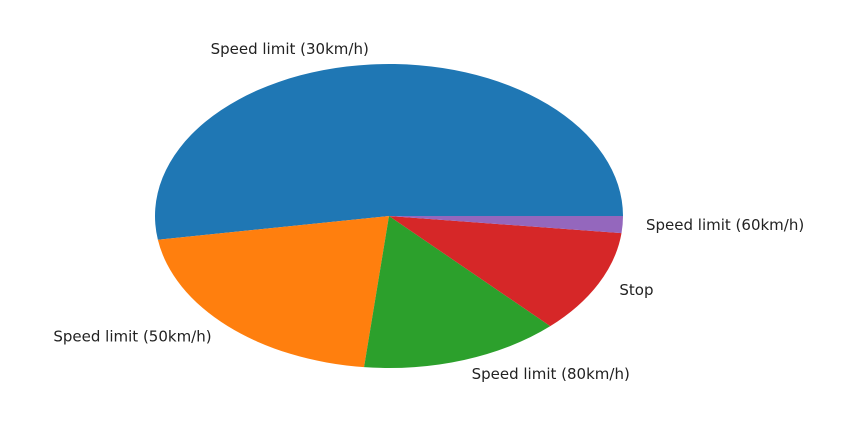 The height and width of the screenshot is (429, 865). I want to click on pie-slice-label-4: Stop, so click(636, 290).